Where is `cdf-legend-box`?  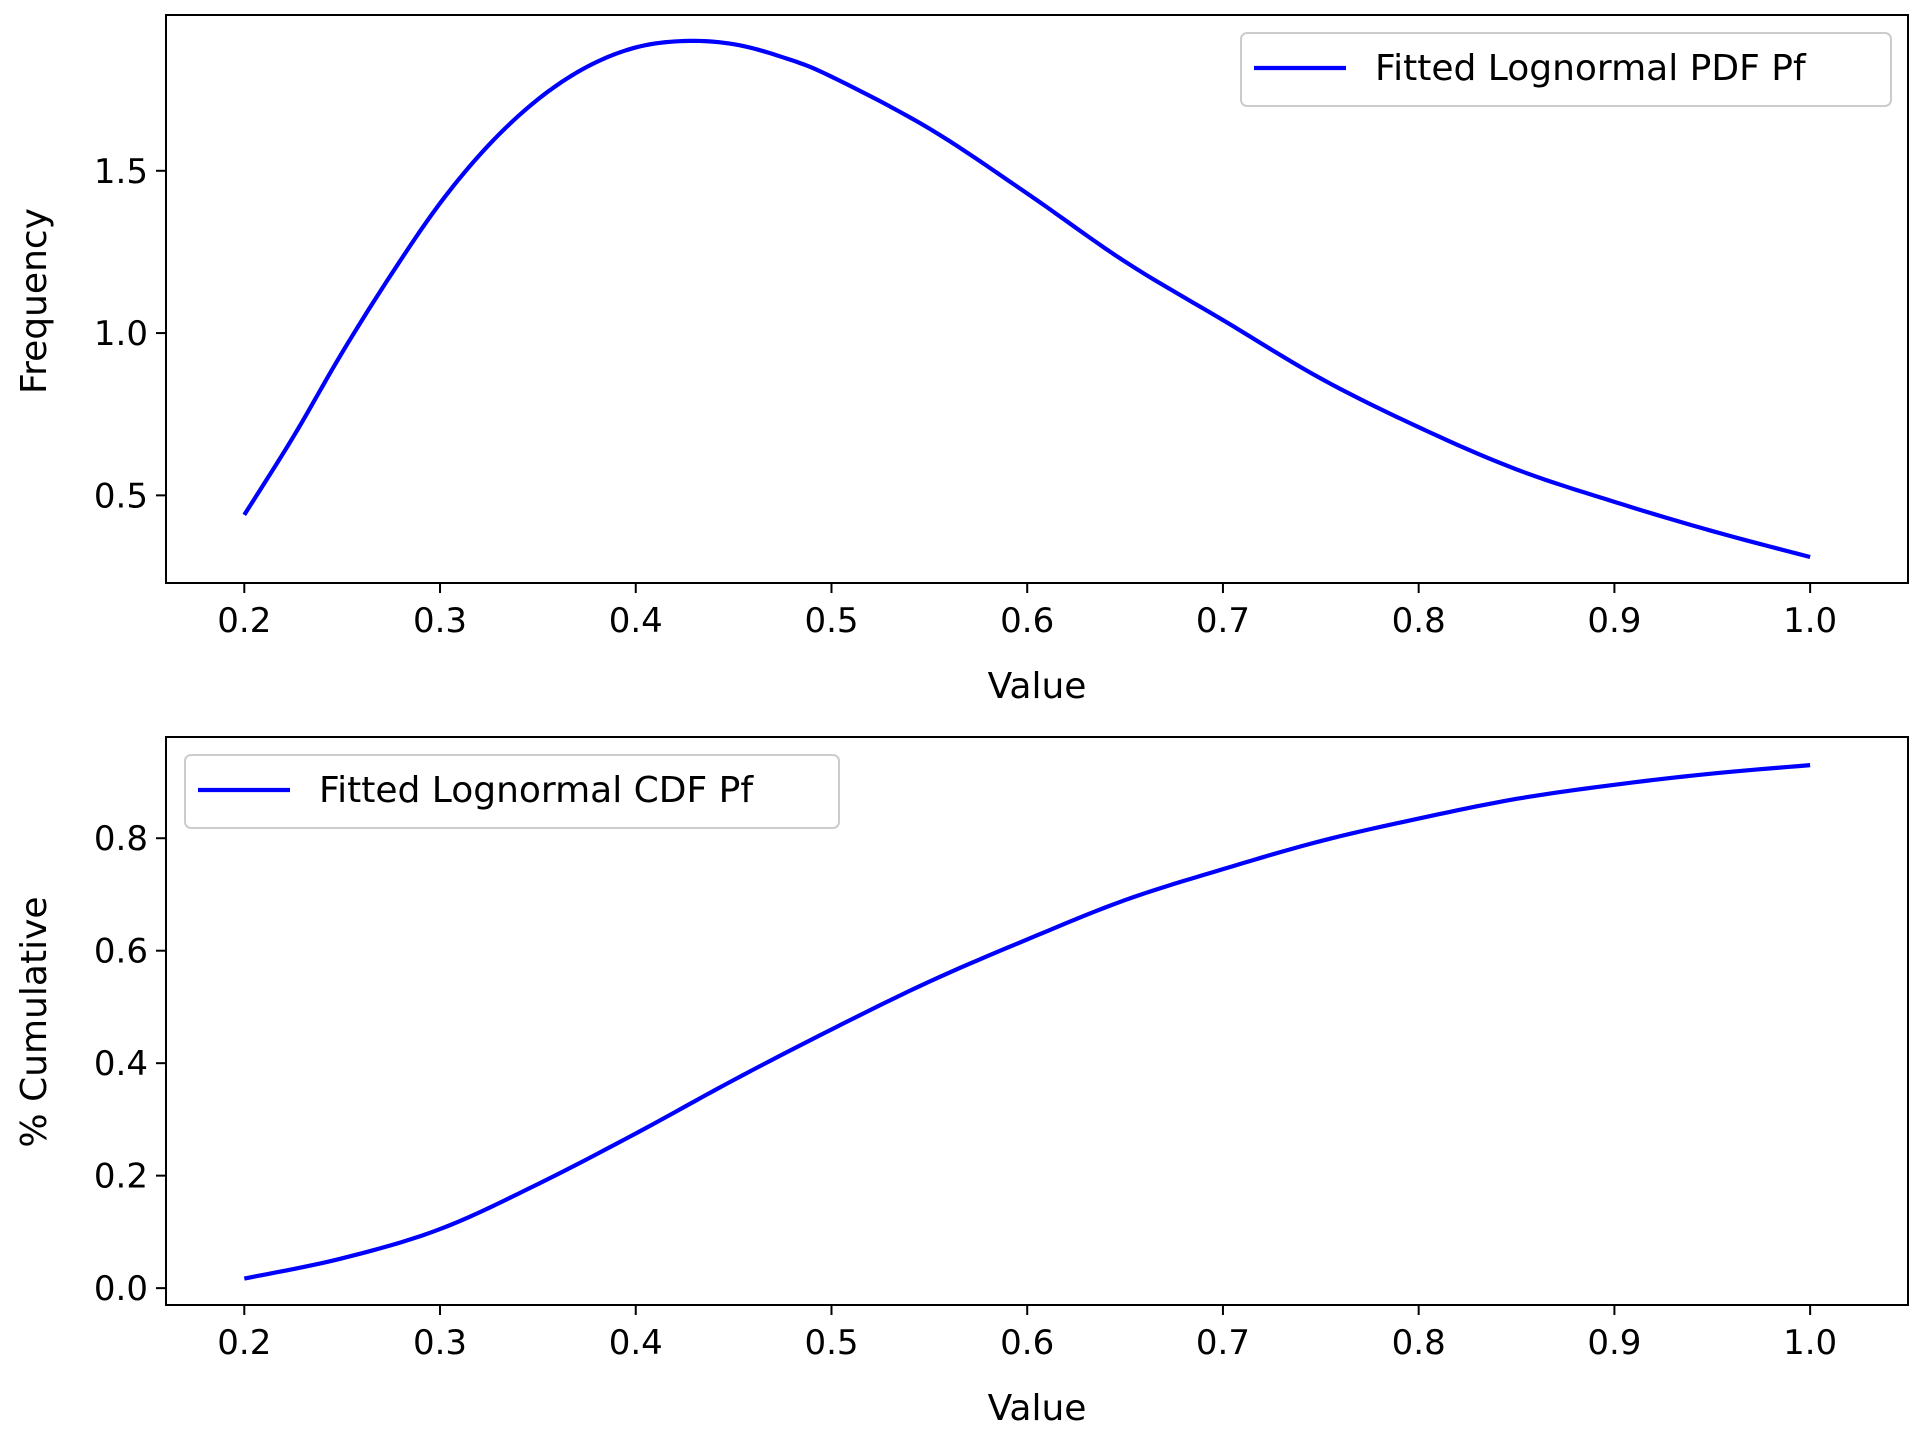
cdf-legend-box is located at coordinates (512, 791).